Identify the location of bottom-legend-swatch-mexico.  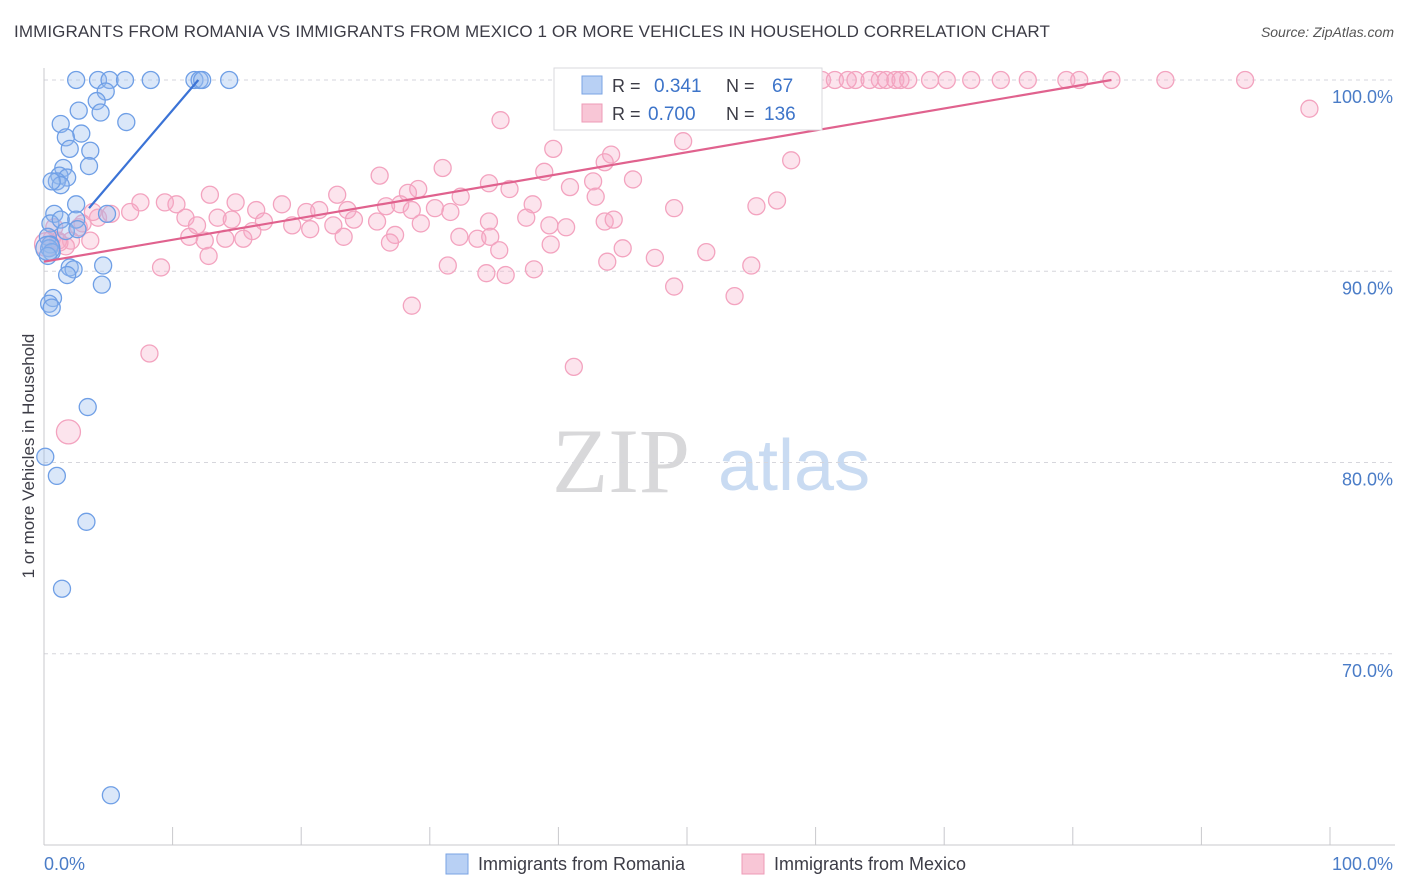
(753, 864).